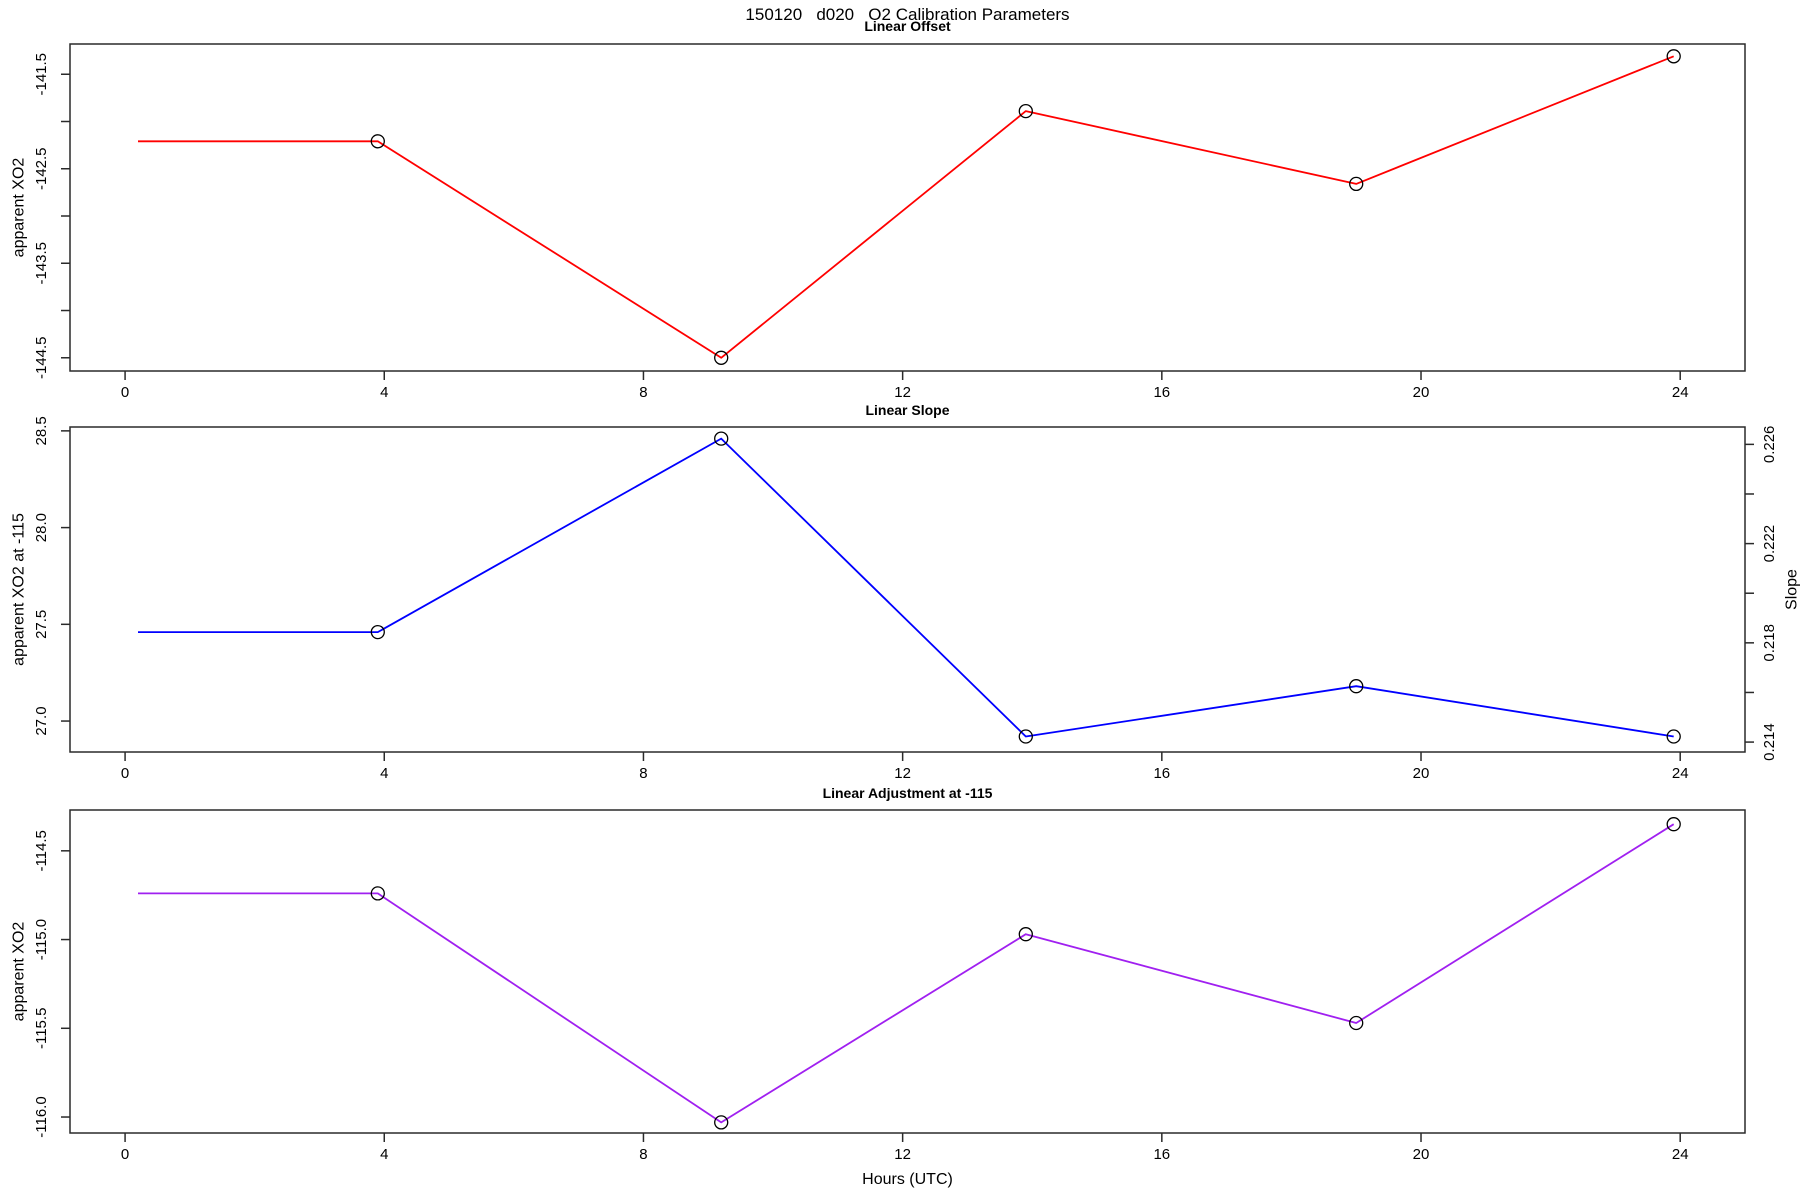 Image resolution: width=1800 pixels, height=1200 pixels. What do you see at coordinates (41, 720) in the screenshot?
I see `svg-text: 27.0` at bounding box center [41, 720].